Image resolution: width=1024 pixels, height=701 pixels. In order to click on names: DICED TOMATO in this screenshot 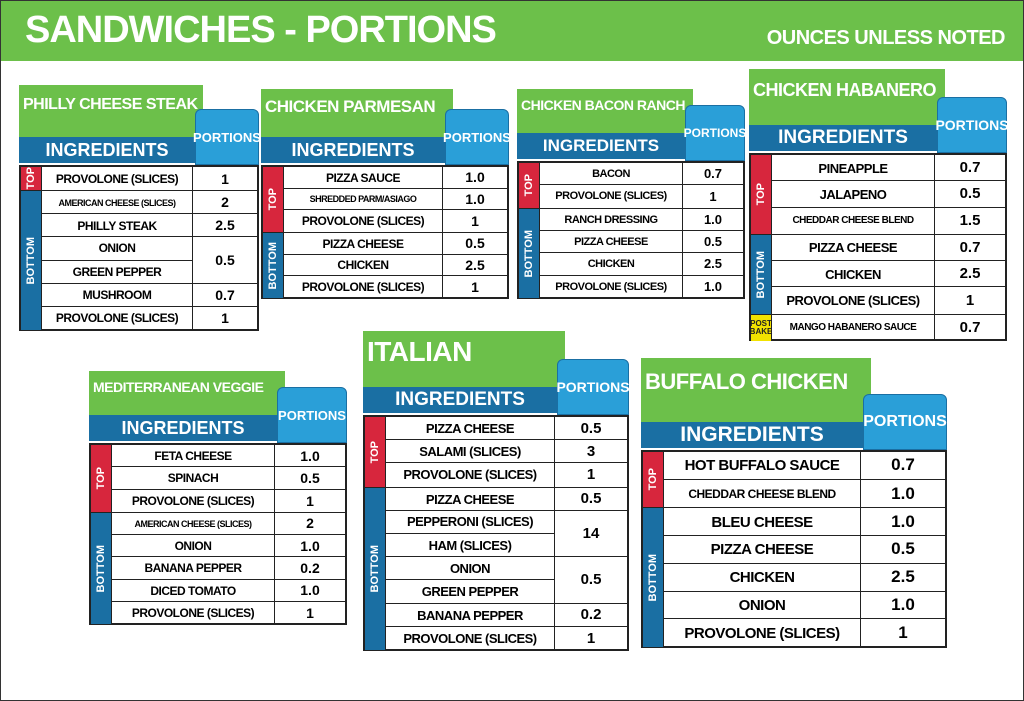, I will do `click(192, 590)`.